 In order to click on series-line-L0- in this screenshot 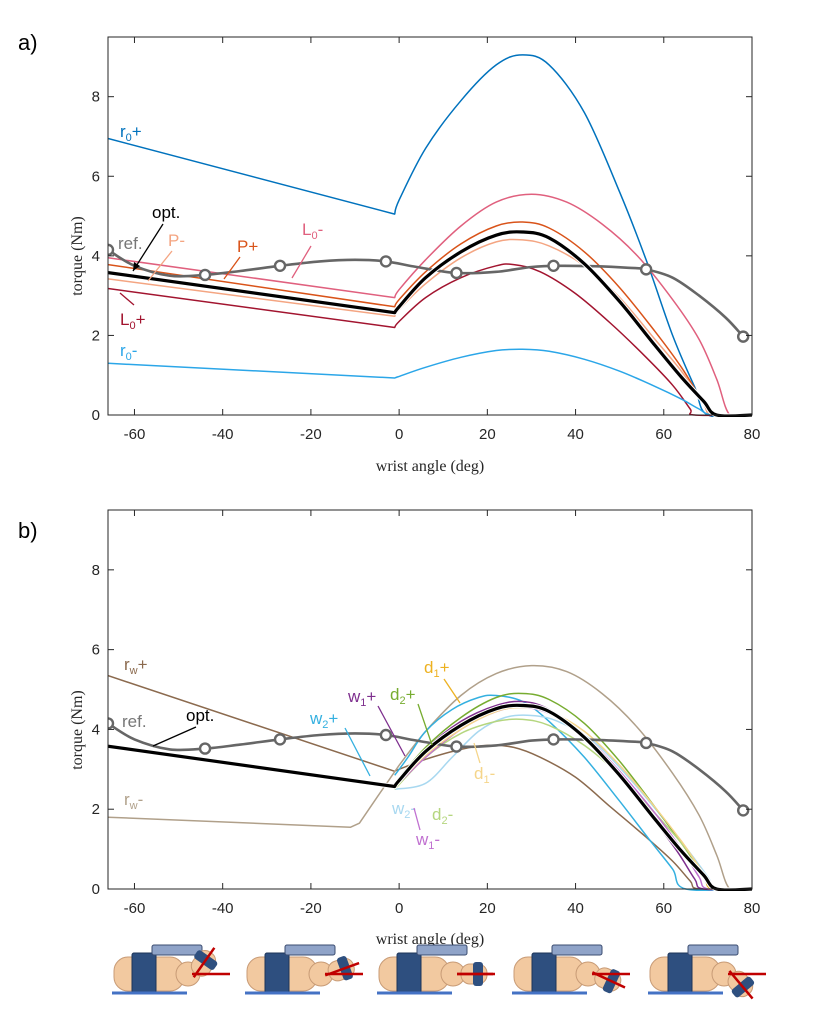, I will do `click(430, 340)`.